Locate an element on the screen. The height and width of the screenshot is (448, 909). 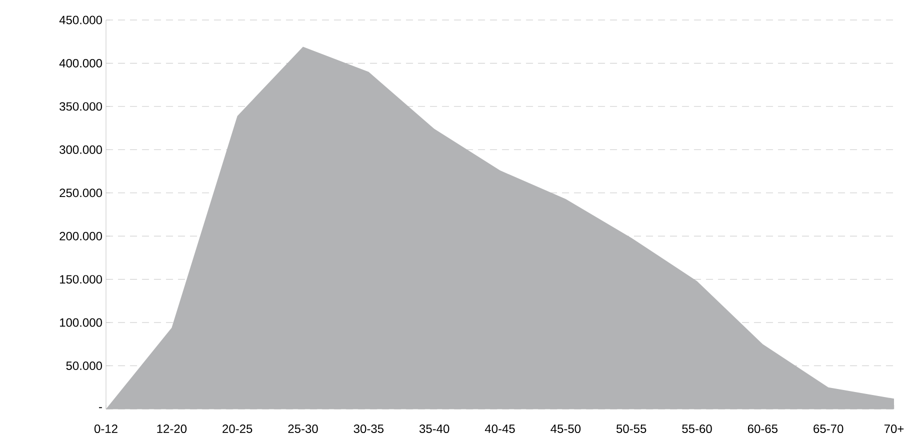
x-tick-label: 25-30 is located at coordinates (303, 429).